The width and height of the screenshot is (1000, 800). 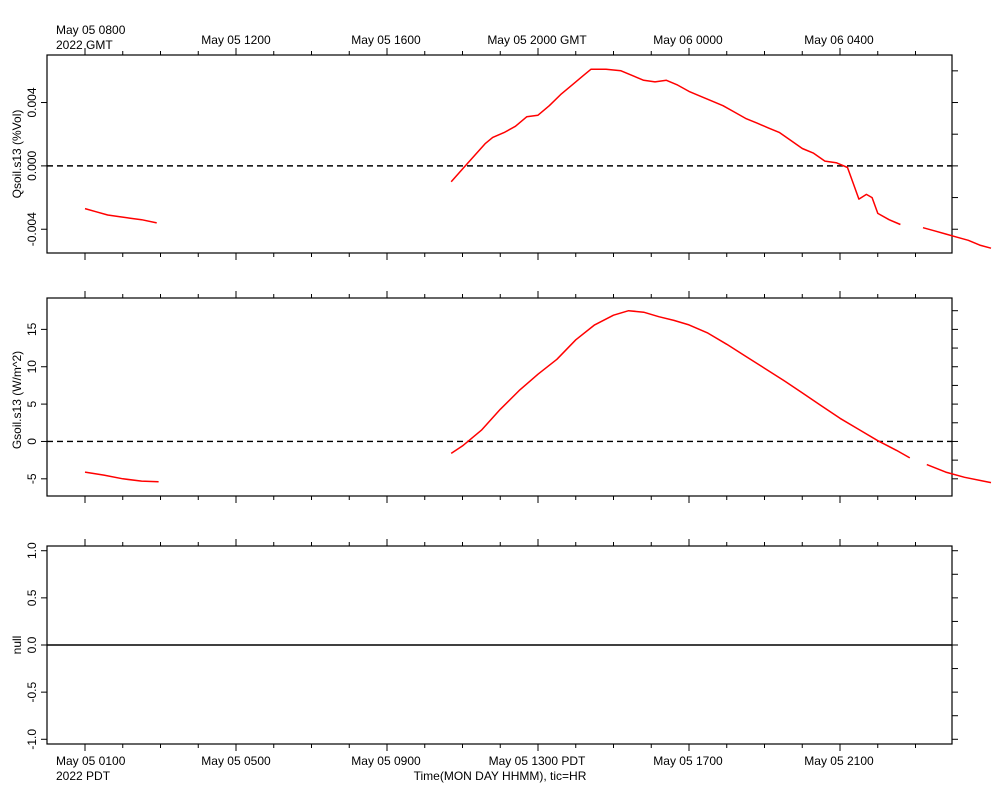 I want to click on y-tick-label: 0.004, so click(x=32, y=102).